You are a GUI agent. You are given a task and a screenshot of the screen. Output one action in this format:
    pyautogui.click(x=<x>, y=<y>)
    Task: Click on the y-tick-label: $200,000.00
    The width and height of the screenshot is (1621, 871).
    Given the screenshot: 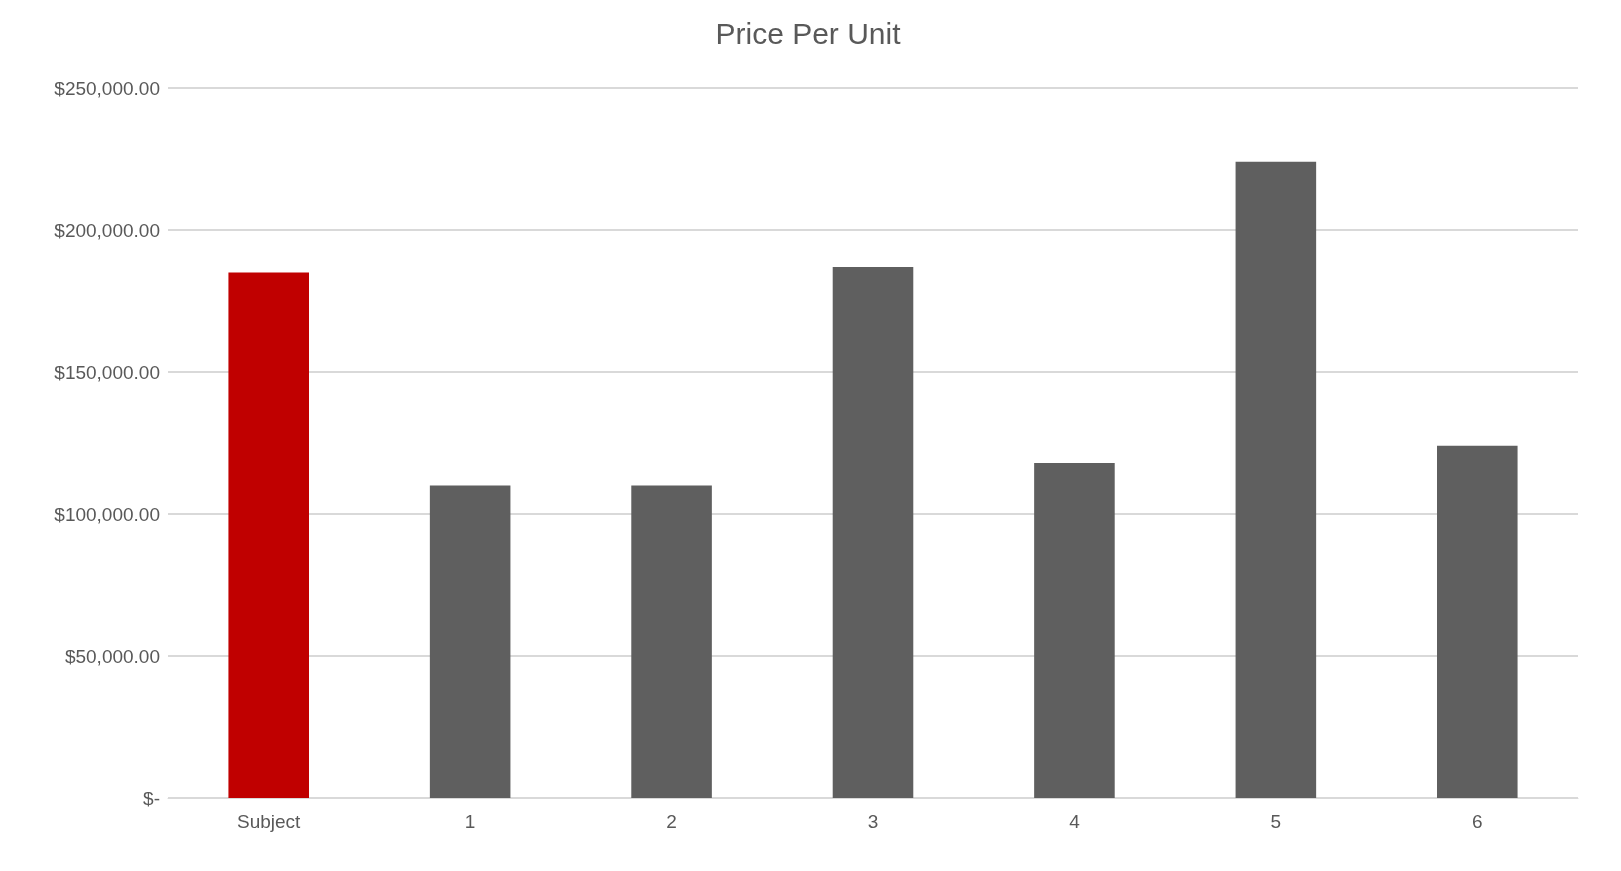 What is the action you would take?
    pyautogui.click(x=107, y=230)
    